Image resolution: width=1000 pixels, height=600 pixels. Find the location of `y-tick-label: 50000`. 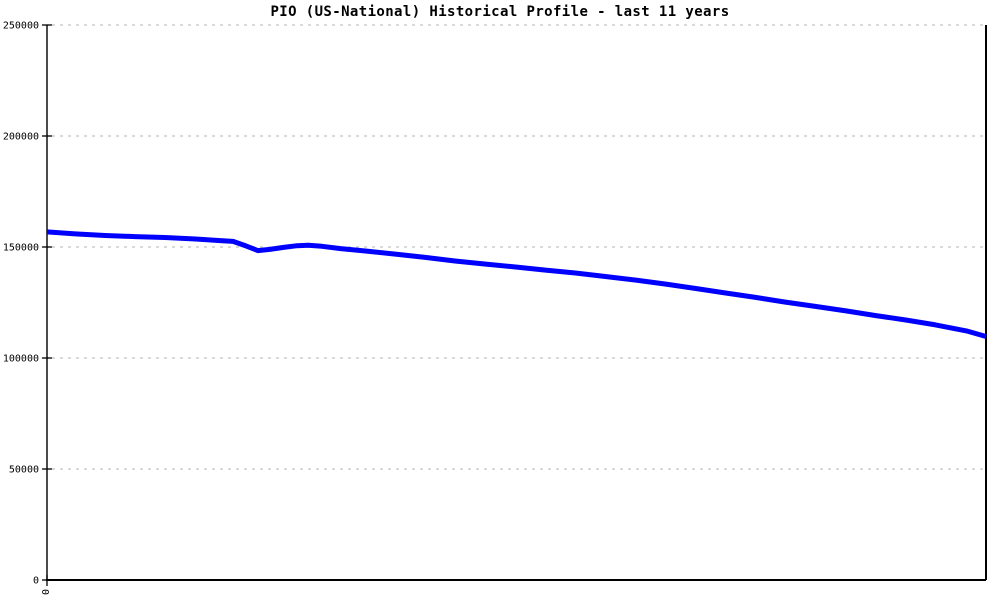

y-tick-label: 50000 is located at coordinates (24, 470).